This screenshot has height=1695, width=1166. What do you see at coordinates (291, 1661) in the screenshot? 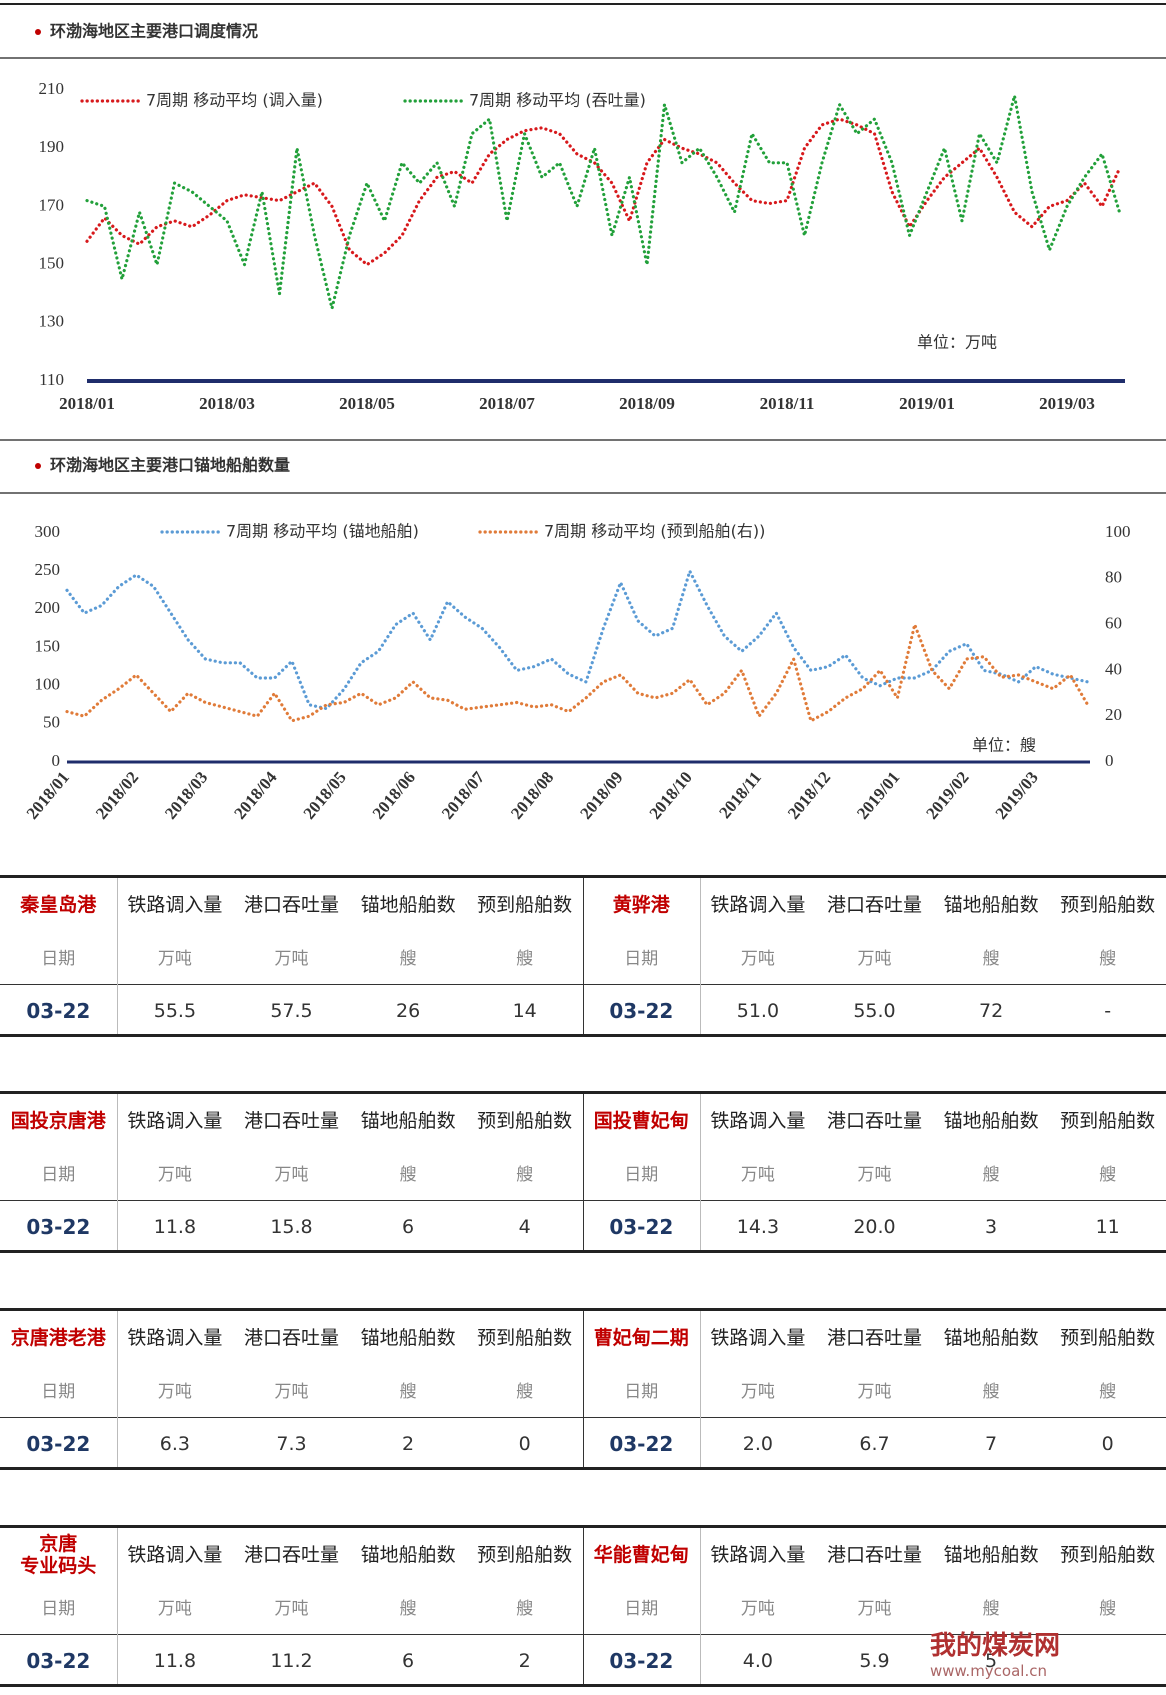
I see `value: 11.2` at bounding box center [291, 1661].